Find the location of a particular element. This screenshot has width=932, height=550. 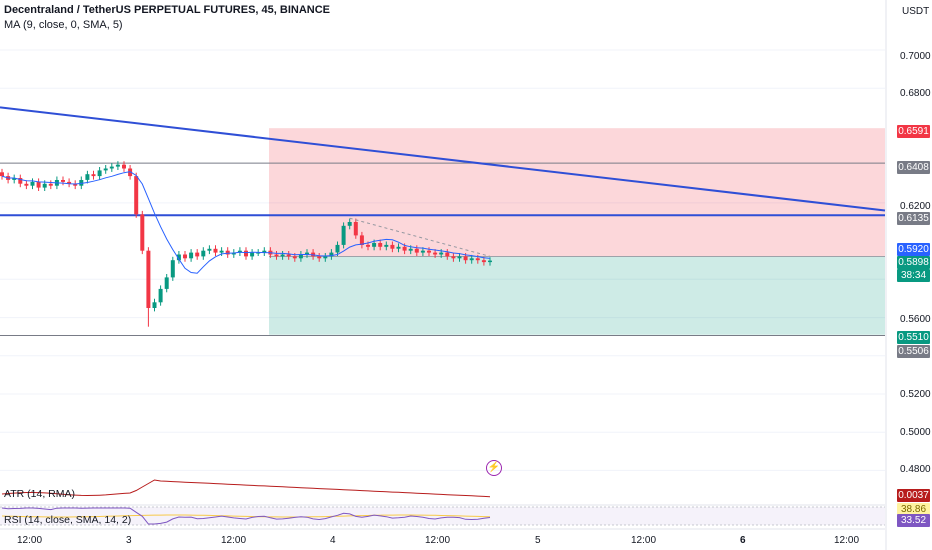

rsi-ma-path is located at coordinates (246, 516).